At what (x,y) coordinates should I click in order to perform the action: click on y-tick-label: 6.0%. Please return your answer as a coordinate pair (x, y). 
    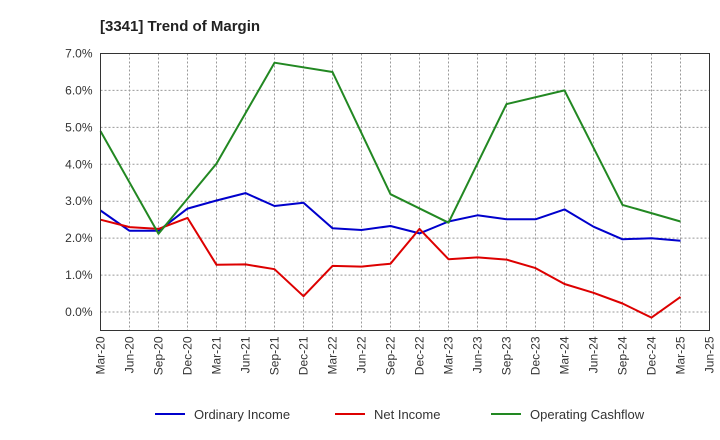
    Looking at the image, I should click on (79, 90).